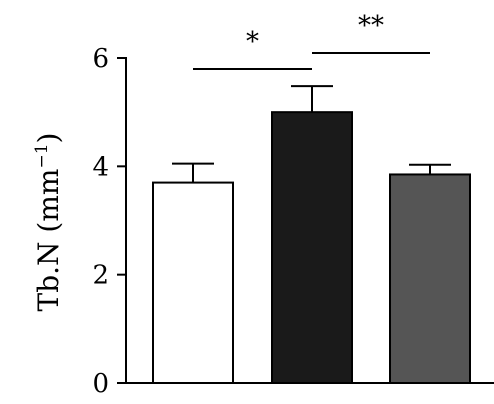 This screenshot has height=404, width=494. Describe the element at coordinates (100, 276) in the screenshot. I see `y-tick-label: 2` at that location.